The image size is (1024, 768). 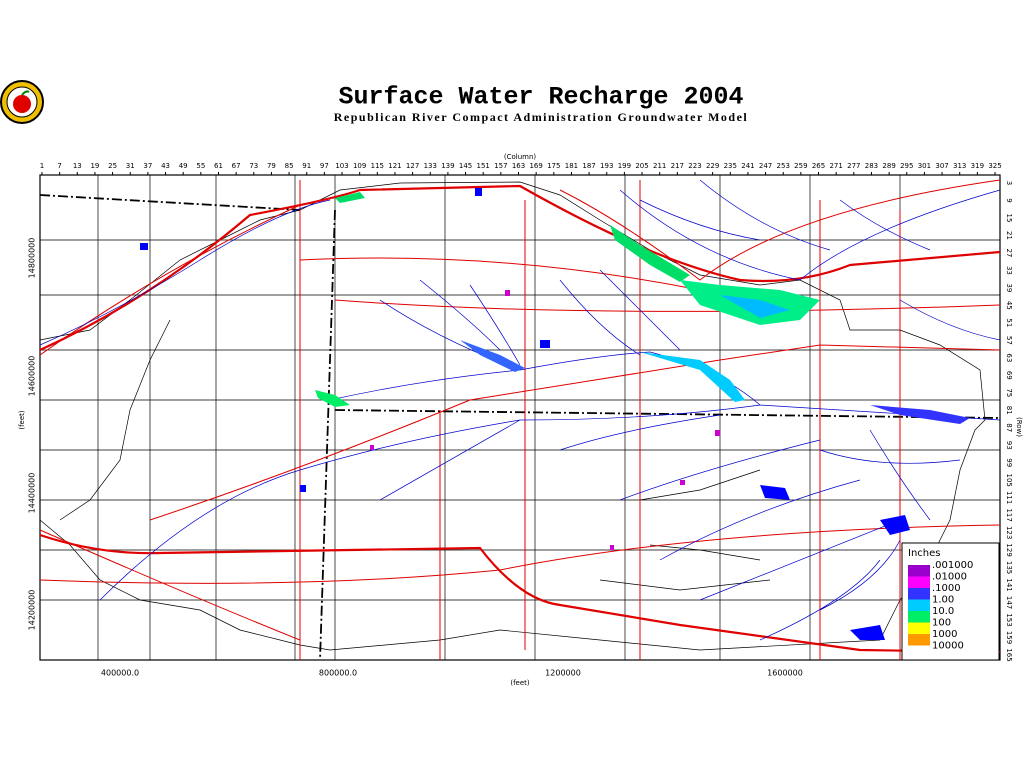 What do you see at coordinates (1009, 218) in the screenshot?
I see `row-label: 15` at bounding box center [1009, 218].